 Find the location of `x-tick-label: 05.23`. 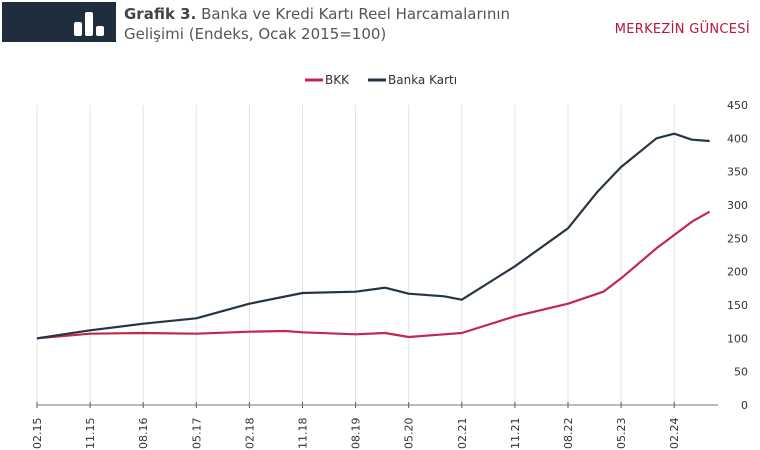

x-tick-label: 05.23 is located at coordinates (621, 434).